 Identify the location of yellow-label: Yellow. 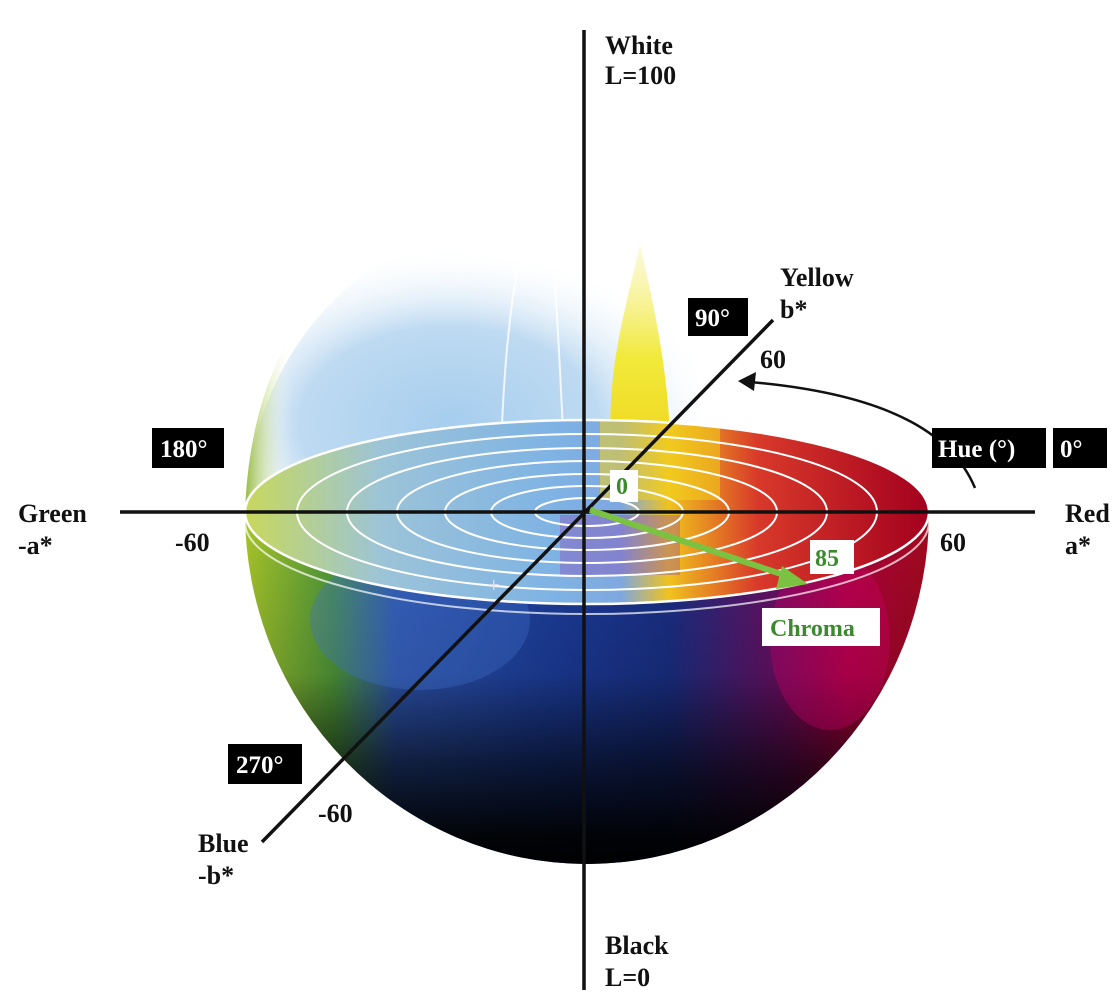
(817, 277).